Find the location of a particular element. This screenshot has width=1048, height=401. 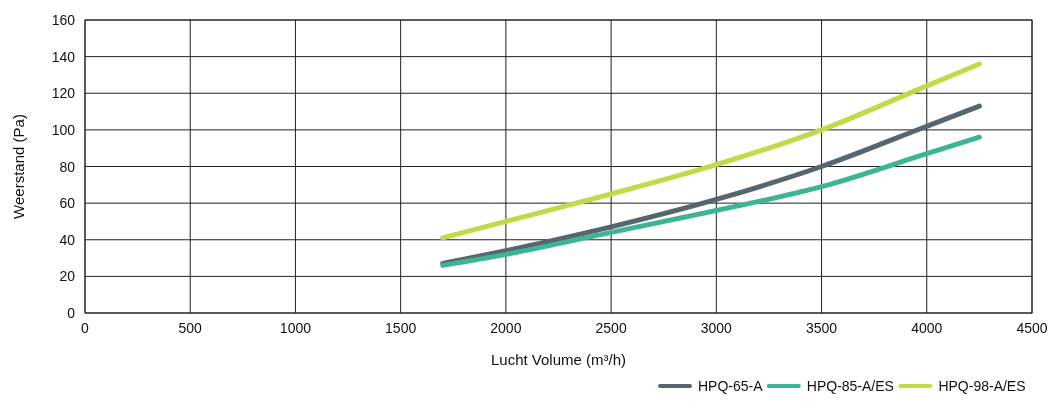

y-tick-label: 40 is located at coordinates (67, 239).